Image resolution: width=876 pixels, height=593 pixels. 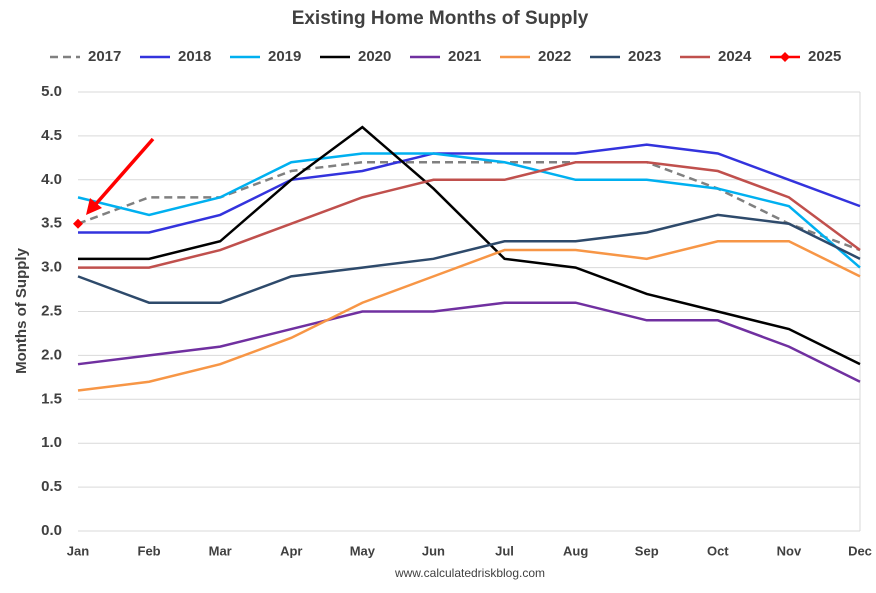 I want to click on x-tick-label: Sep, so click(x=647, y=550).